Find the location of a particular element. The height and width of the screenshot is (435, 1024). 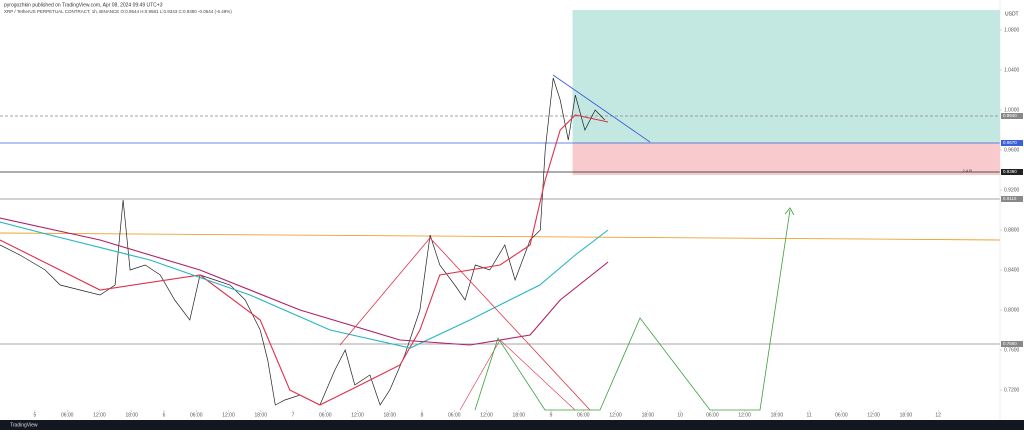

drawn-trendline is located at coordinates (601, 108).